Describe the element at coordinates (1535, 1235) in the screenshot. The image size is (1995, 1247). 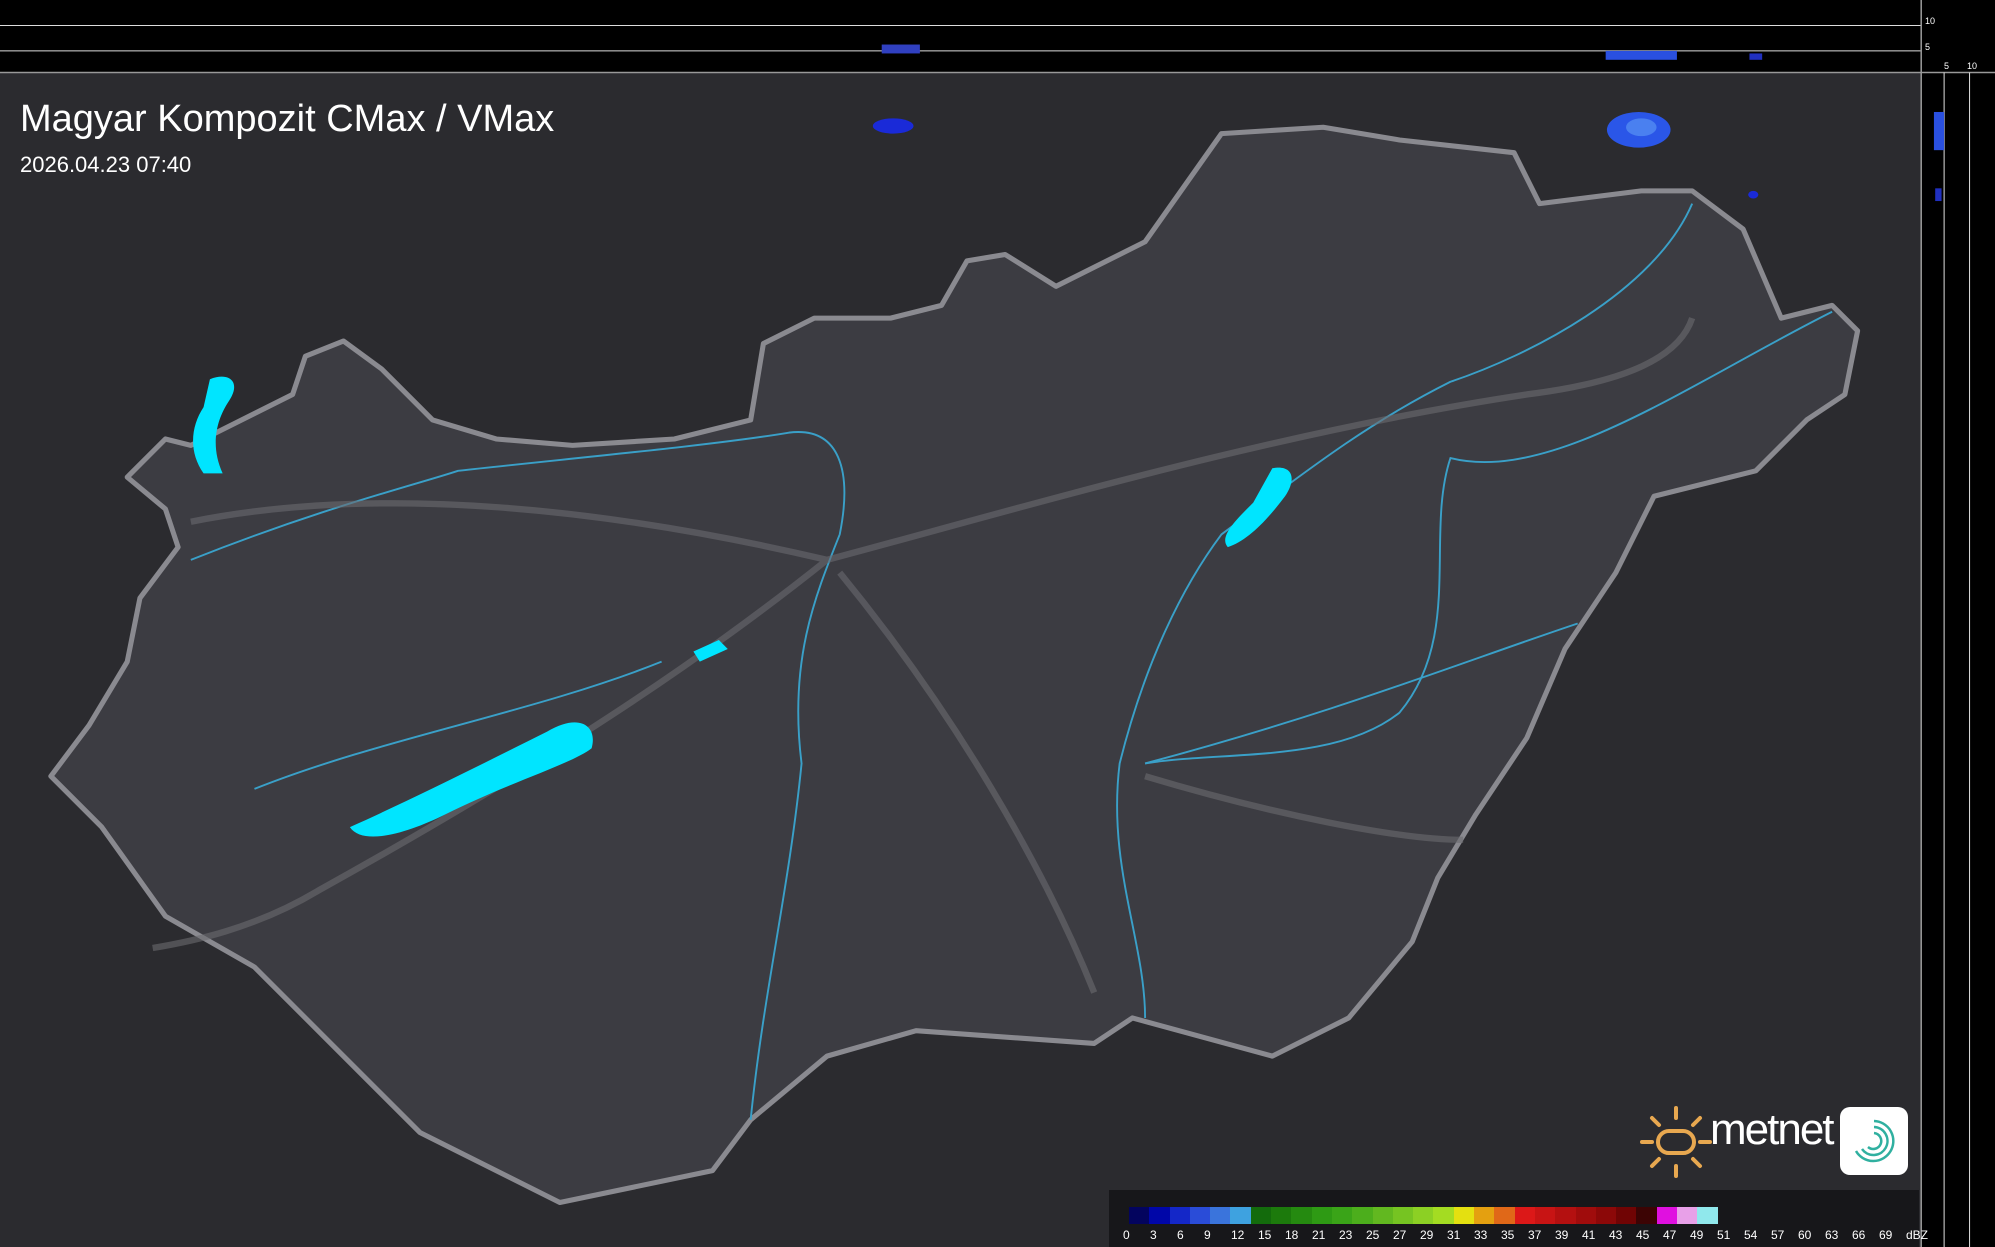
I see `legend-label: 37` at that location.